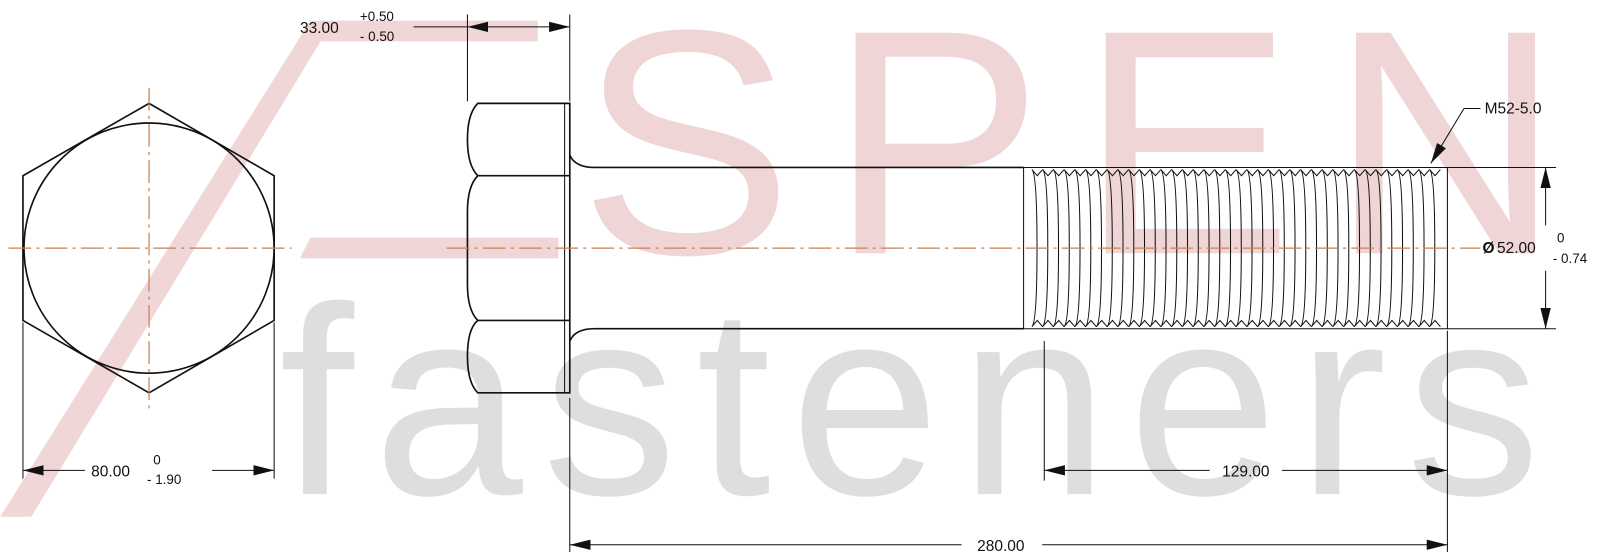  Describe the element at coordinates (1001, 545) in the screenshot. I see `dim-value: 280.00` at that location.